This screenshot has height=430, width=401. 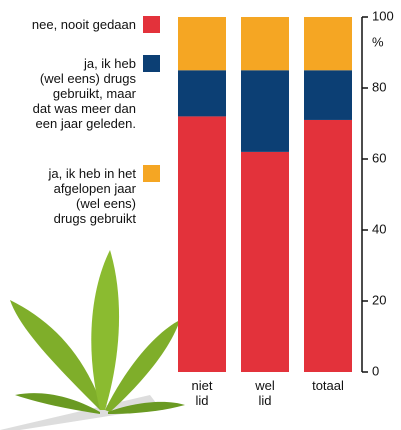 I want to click on y-tick-label: 0, so click(x=375, y=370).